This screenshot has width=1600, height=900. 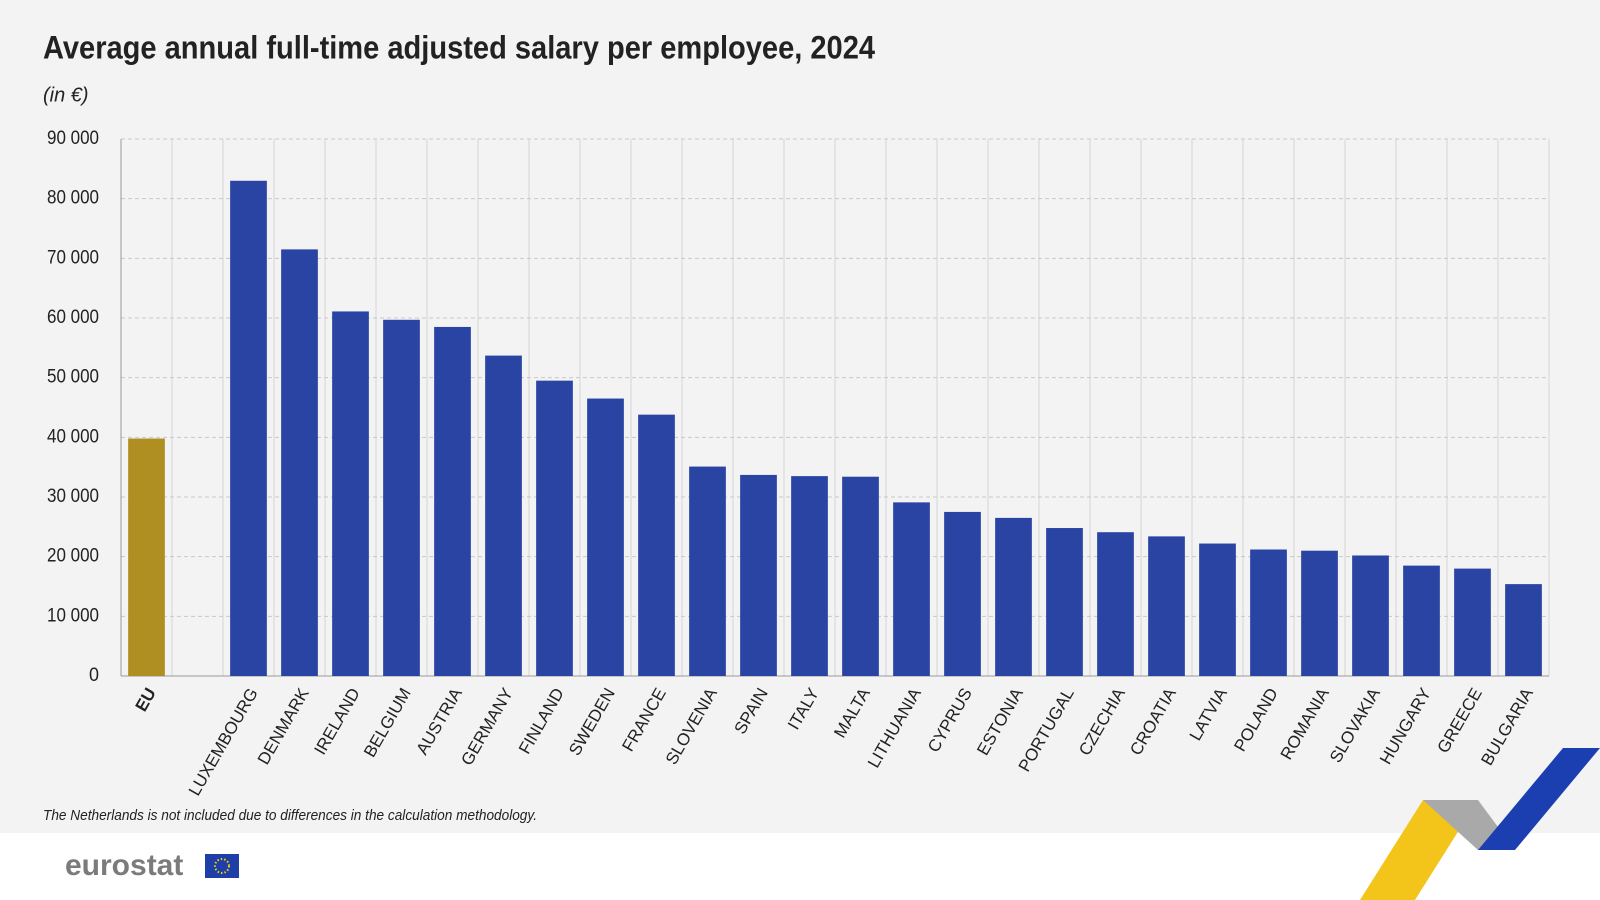 I want to click on y-tick-label: 30 000, so click(x=73, y=496).